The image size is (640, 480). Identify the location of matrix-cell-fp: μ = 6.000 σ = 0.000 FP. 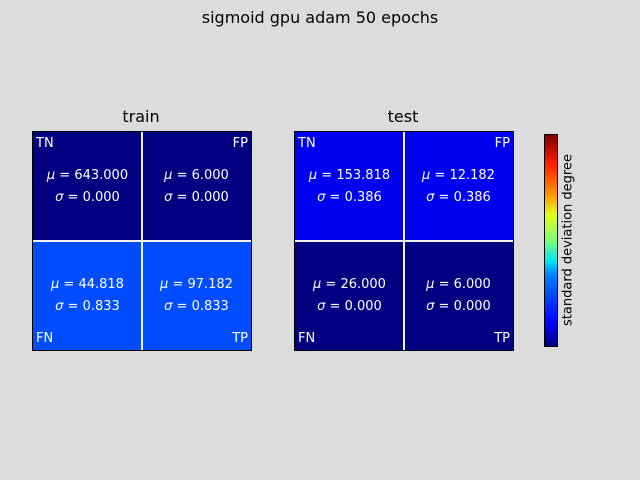
(196, 186).